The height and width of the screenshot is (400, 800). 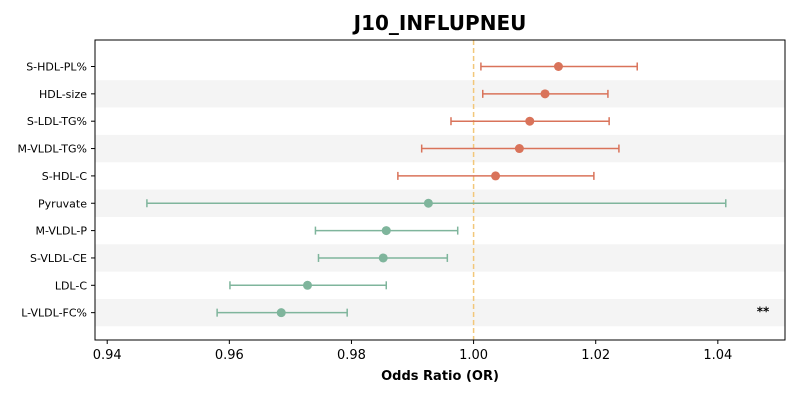 What do you see at coordinates (63, 94) in the screenshot?
I see `y-tick-label: HDL-size` at bounding box center [63, 94].